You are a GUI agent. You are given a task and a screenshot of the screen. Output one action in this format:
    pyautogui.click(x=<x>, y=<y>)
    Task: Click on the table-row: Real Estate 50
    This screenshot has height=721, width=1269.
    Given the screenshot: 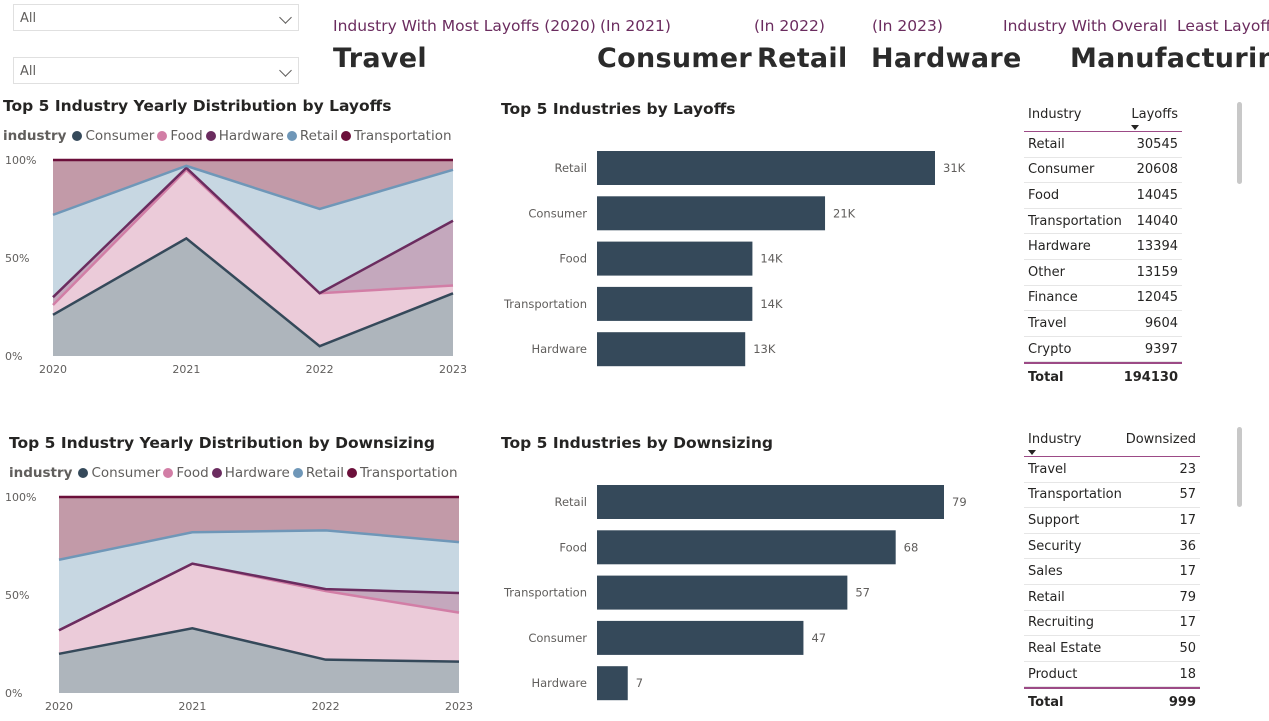 What is the action you would take?
    pyautogui.click(x=1112, y=649)
    